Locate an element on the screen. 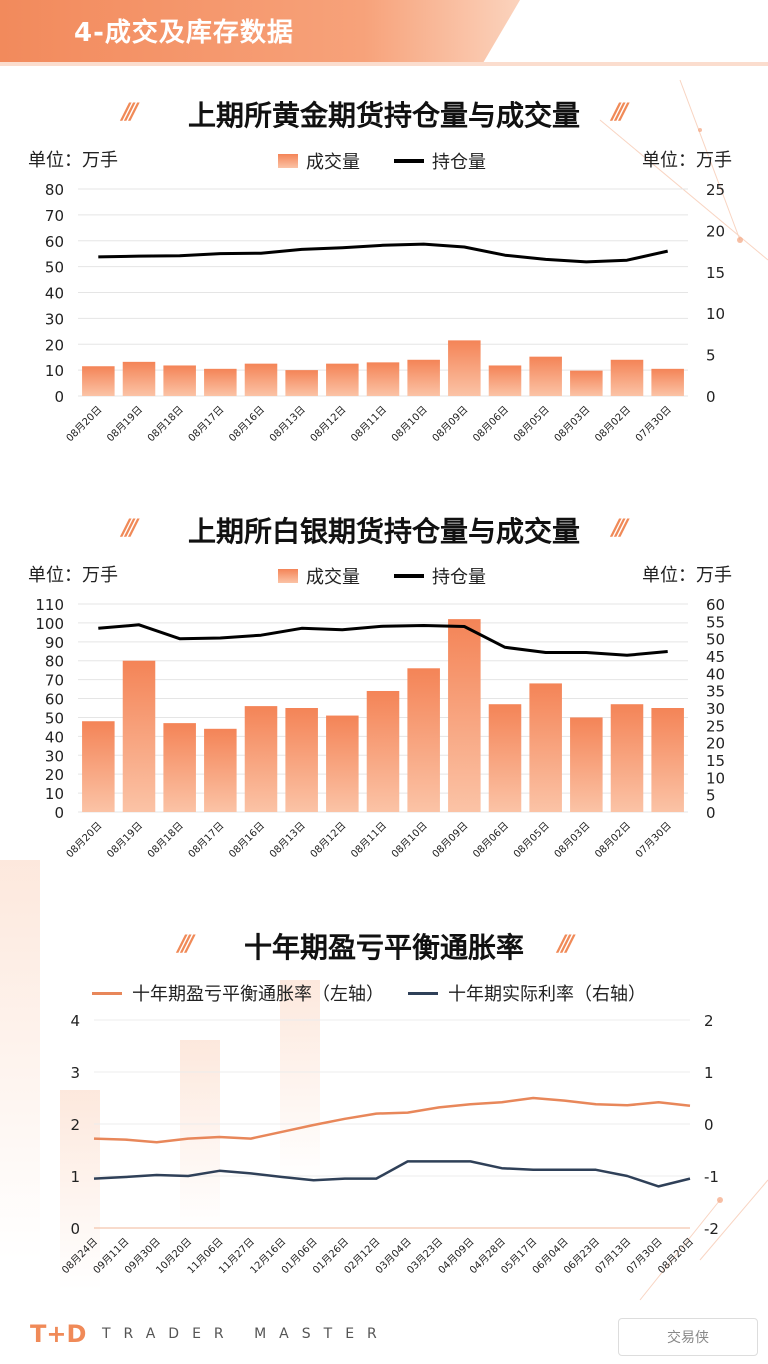 The image size is (768, 1364). y-left-tick-label: 2 is located at coordinates (75, 1125).